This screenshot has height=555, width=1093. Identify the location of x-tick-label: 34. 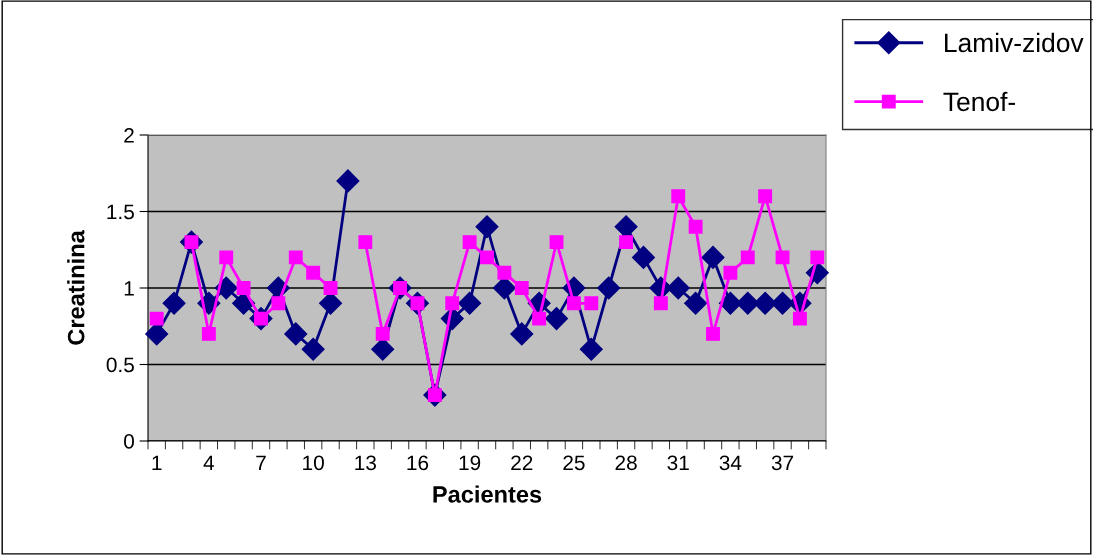
(730, 463).